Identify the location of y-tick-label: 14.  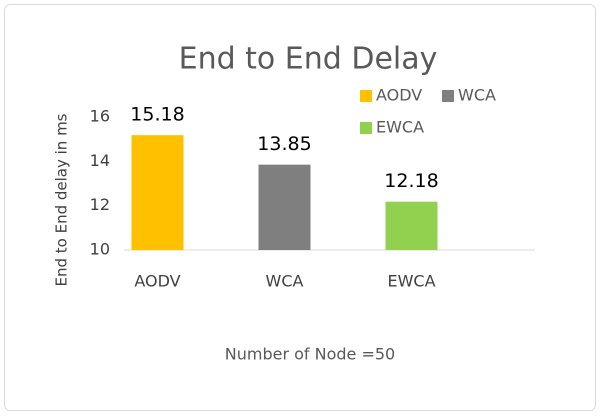
(100, 160).